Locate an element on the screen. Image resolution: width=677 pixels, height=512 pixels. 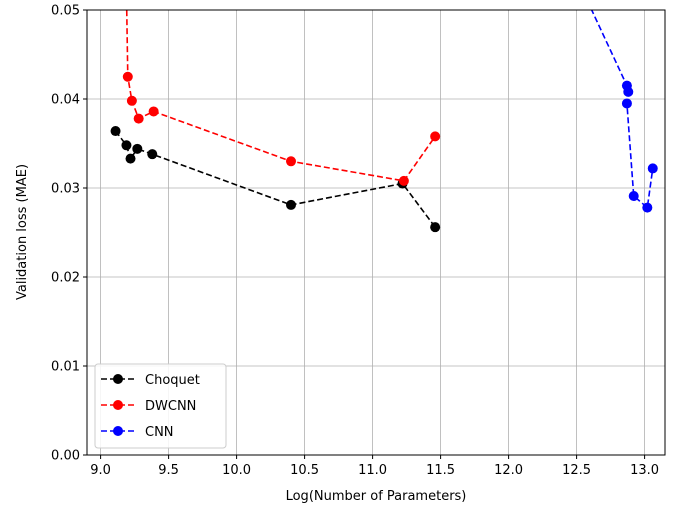
legend-box is located at coordinates (160, 406).